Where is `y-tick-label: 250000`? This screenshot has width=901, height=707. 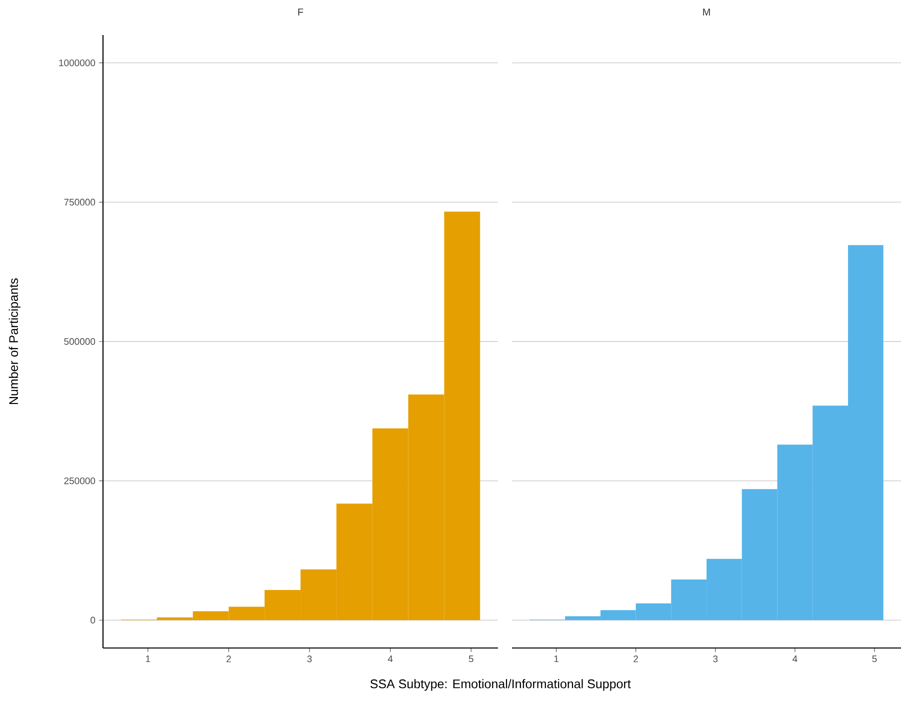 y-tick-label: 250000 is located at coordinates (80, 480).